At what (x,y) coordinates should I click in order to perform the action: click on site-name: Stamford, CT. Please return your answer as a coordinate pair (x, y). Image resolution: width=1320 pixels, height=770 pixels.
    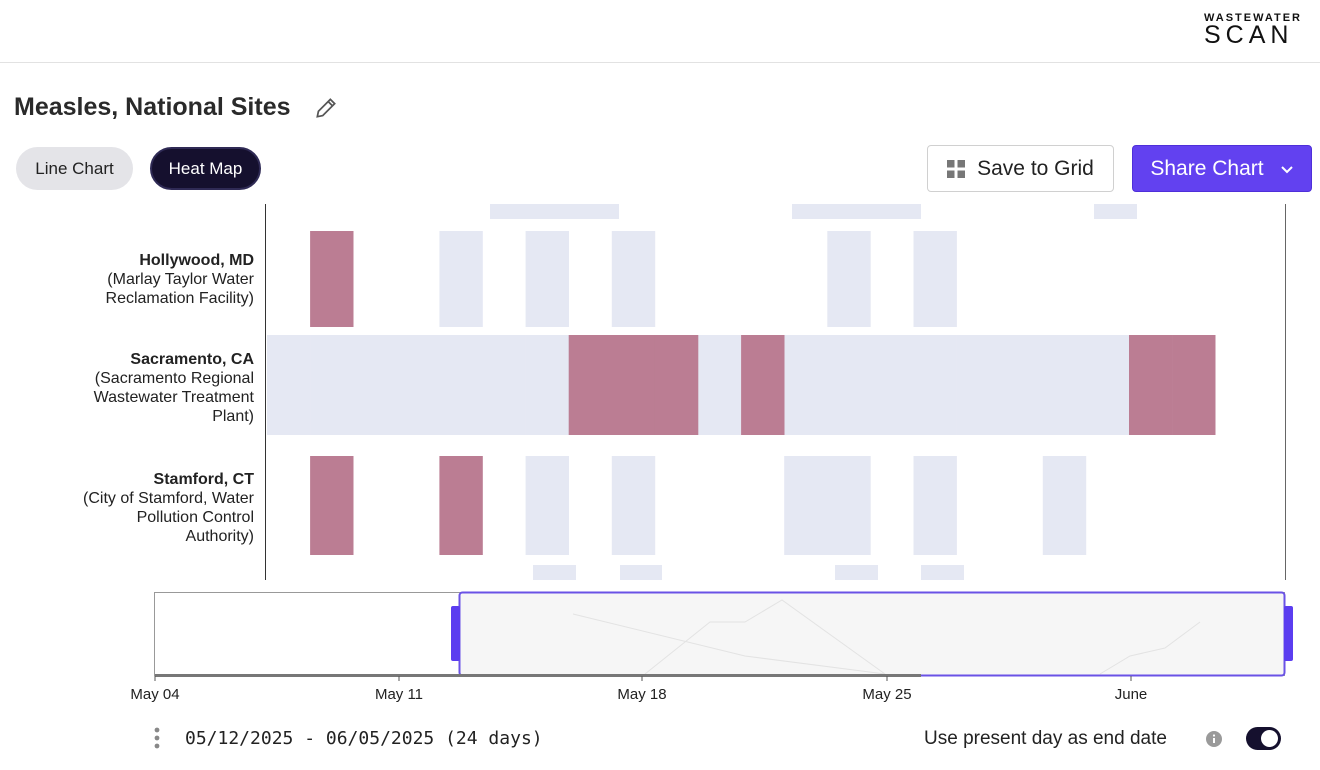
    Looking at the image, I should click on (203, 479).